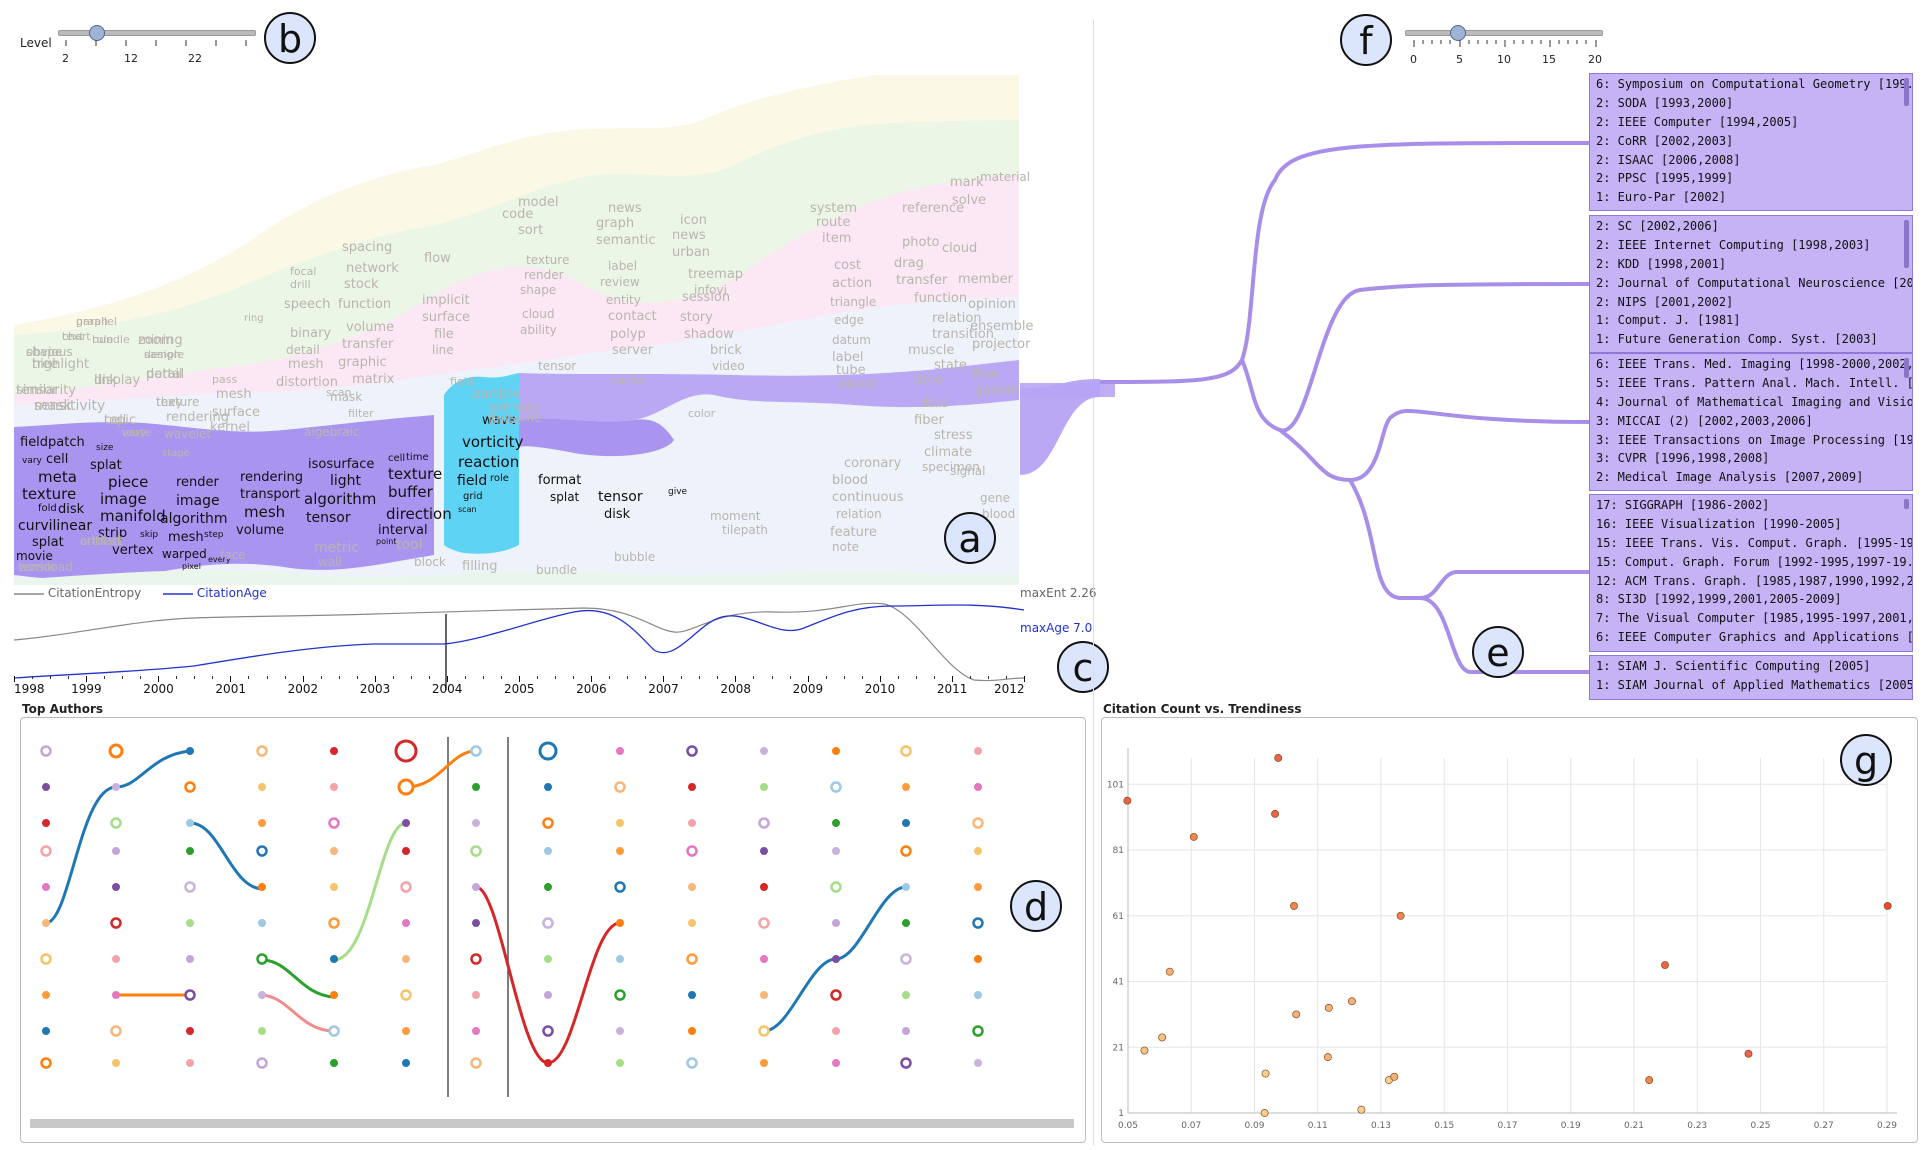 The image size is (1924, 1150). What do you see at coordinates (1005, 177) in the screenshot?
I see `topic-word: material` at bounding box center [1005, 177].